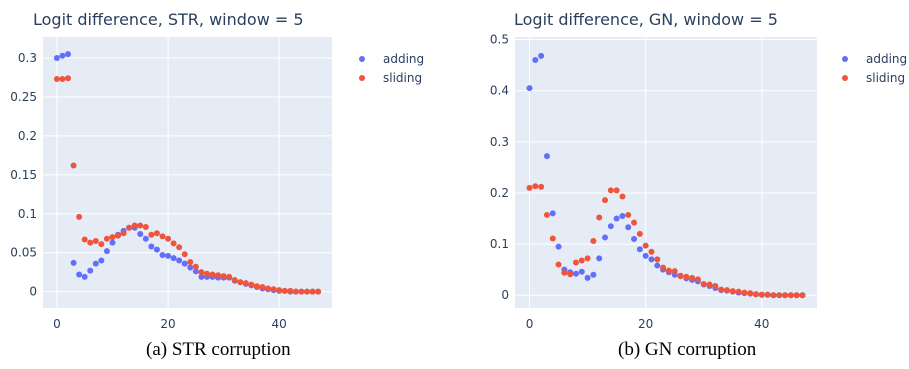  I want to click on y-tick-label-str: 0, so click(33, 292).